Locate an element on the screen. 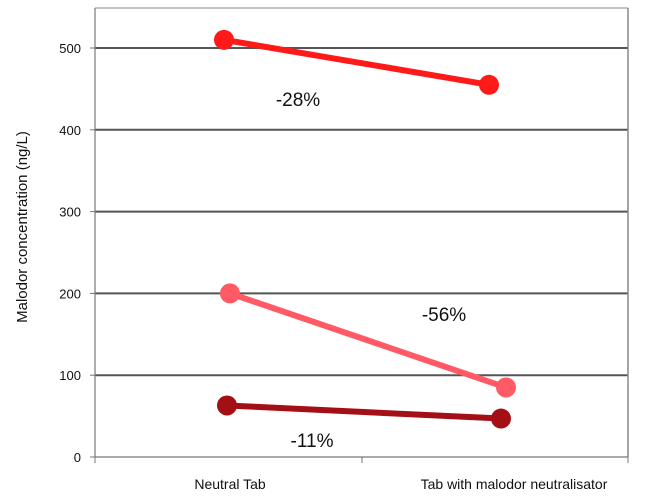 The height and width of the screenshot is (496, 648). series-1-line is located at coordinates (368, 340).